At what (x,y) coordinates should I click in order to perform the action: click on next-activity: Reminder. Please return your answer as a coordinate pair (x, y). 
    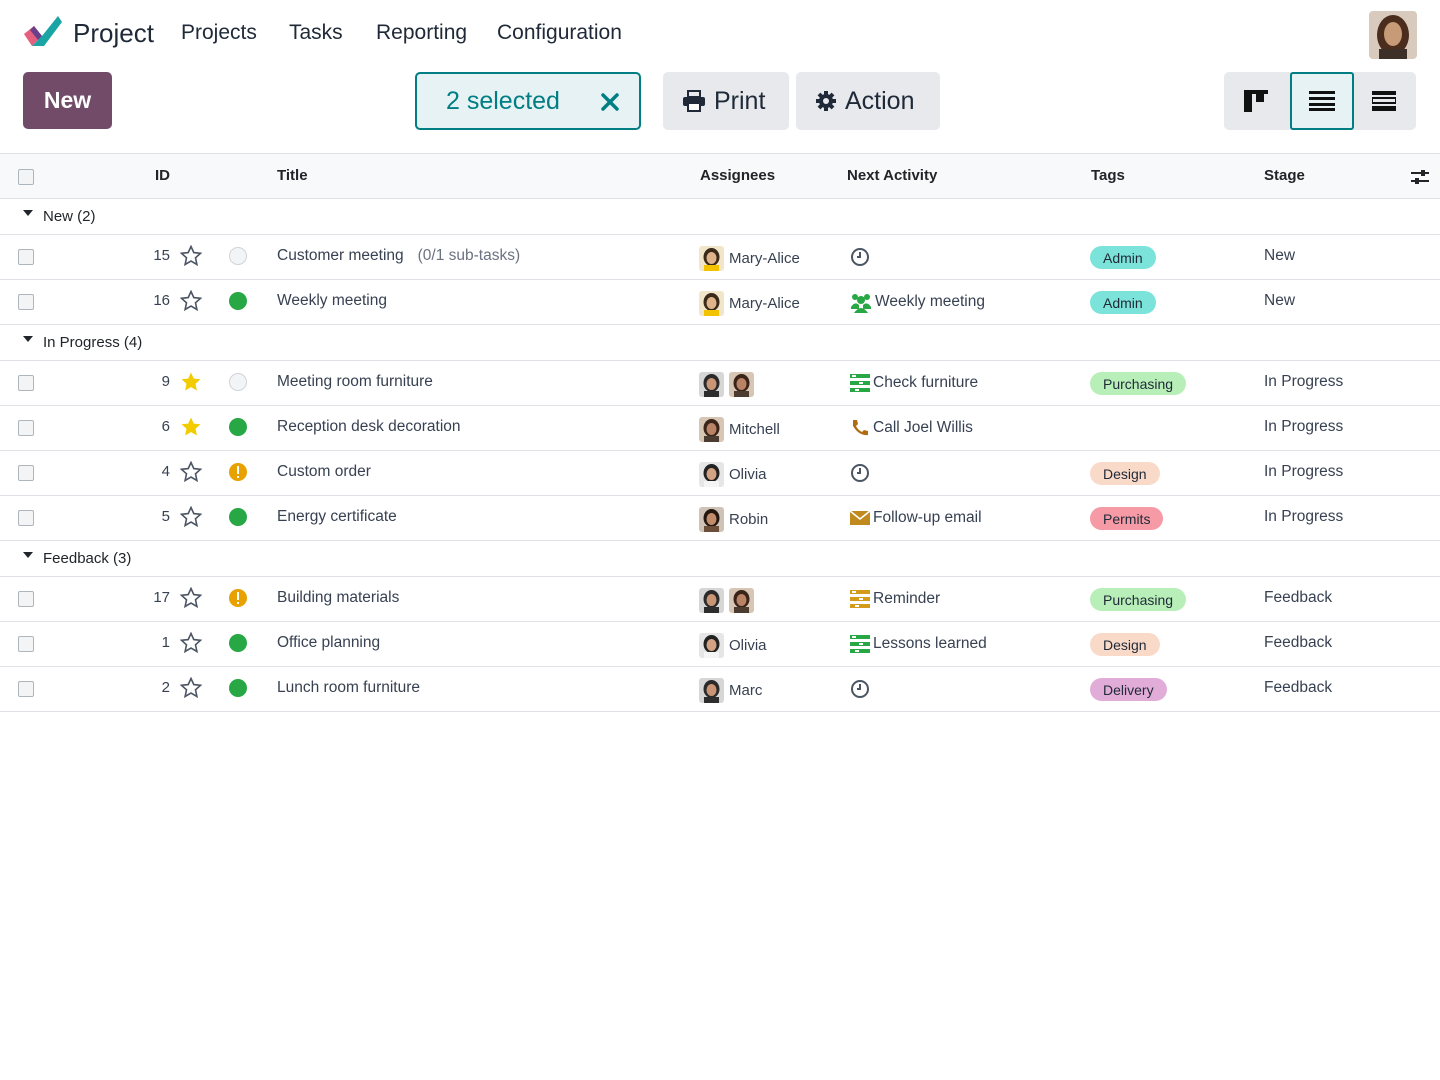
    Looking at the image, I should click on (894, 599).